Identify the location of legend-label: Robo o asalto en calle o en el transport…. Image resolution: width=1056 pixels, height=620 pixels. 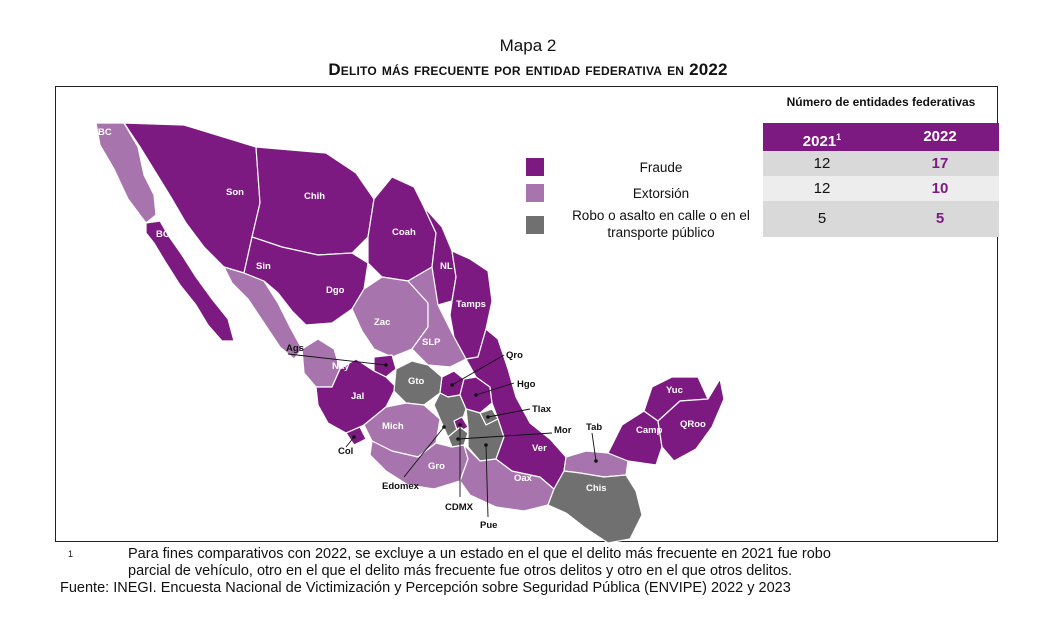
(661, 224).